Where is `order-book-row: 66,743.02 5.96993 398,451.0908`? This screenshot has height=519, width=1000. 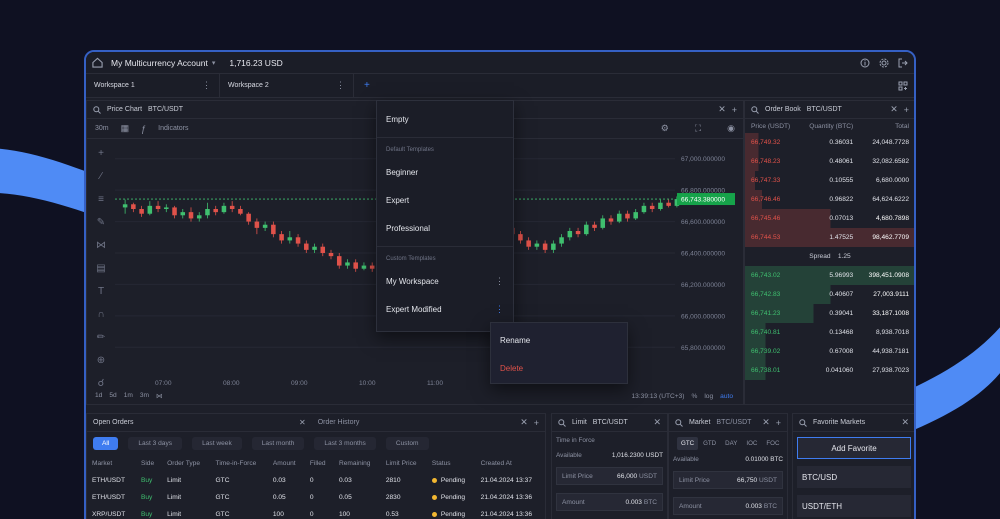 order-book-row: 66,743.02 5.96993 398,451.0908 is located at coordinates (829, 275).